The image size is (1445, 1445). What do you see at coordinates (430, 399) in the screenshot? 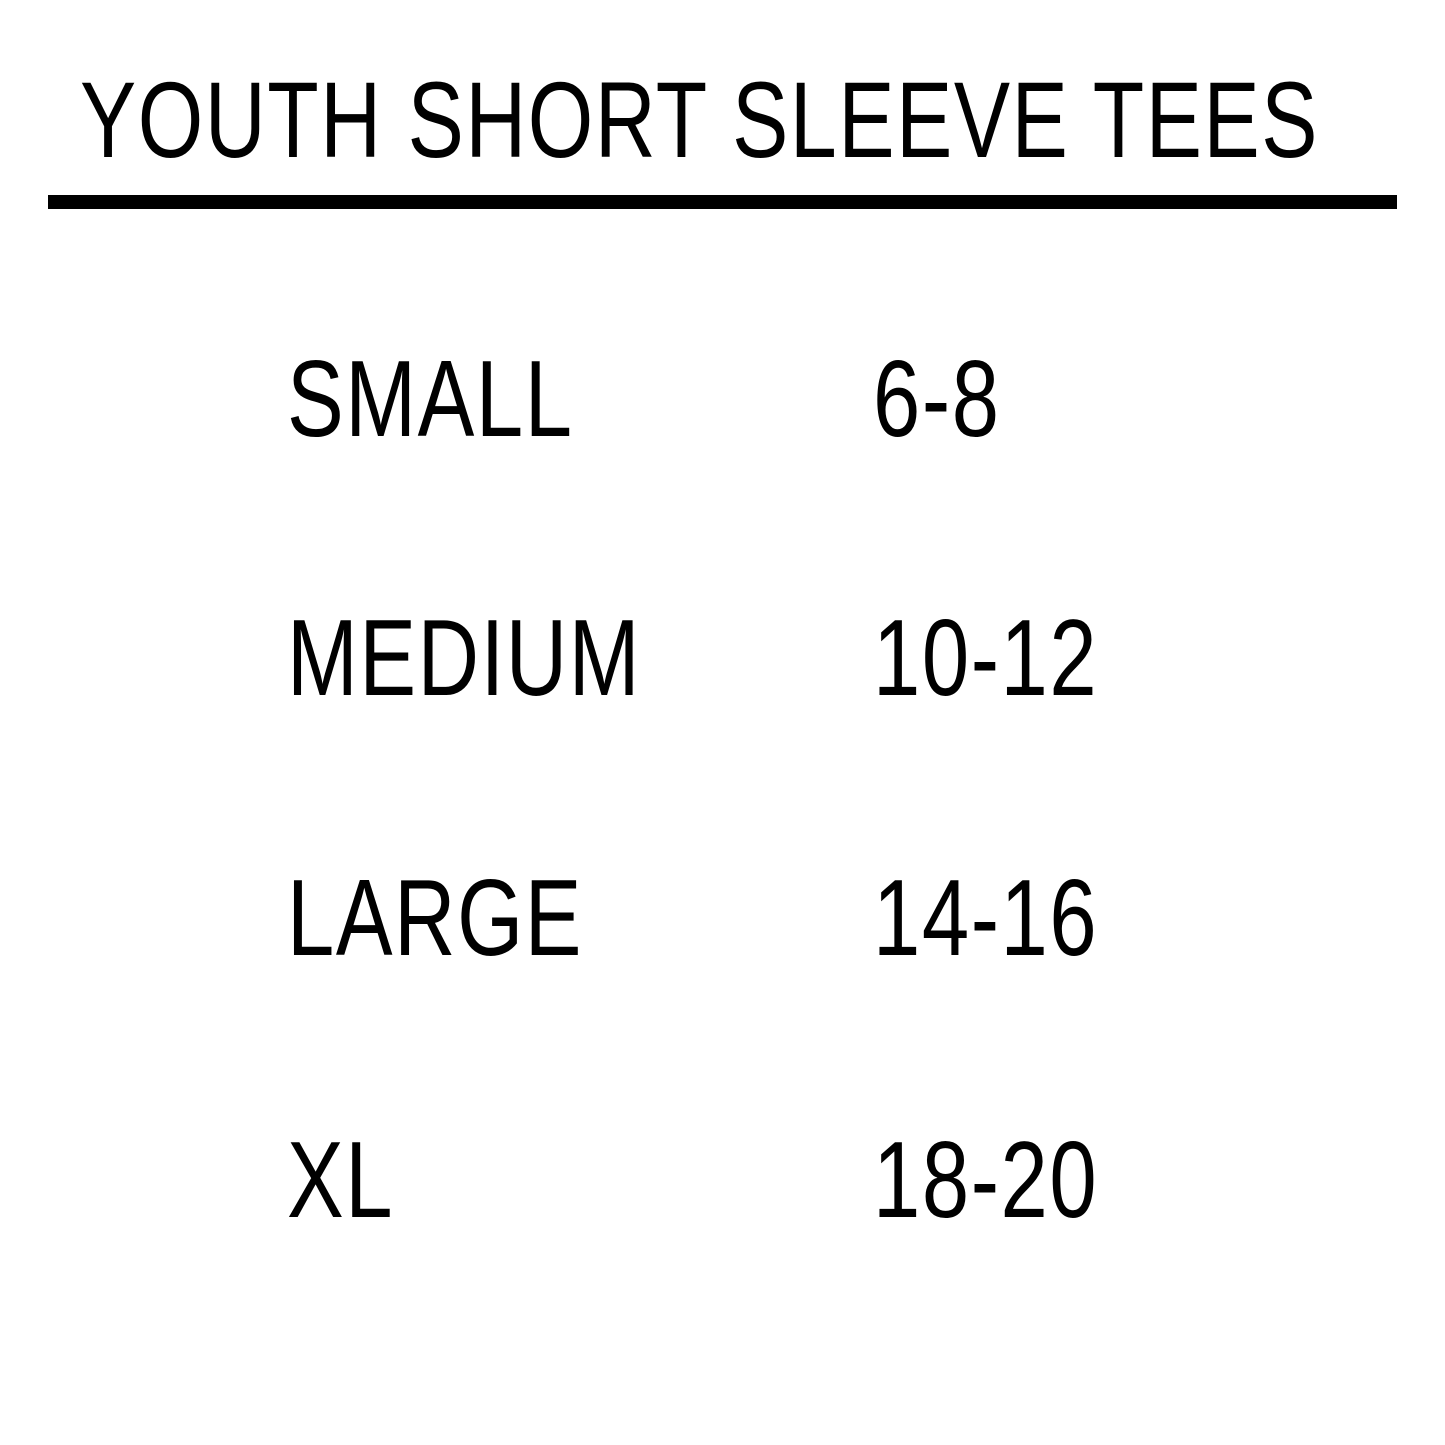
I see `size-label: SMALL` at bounding box center [430, 399].